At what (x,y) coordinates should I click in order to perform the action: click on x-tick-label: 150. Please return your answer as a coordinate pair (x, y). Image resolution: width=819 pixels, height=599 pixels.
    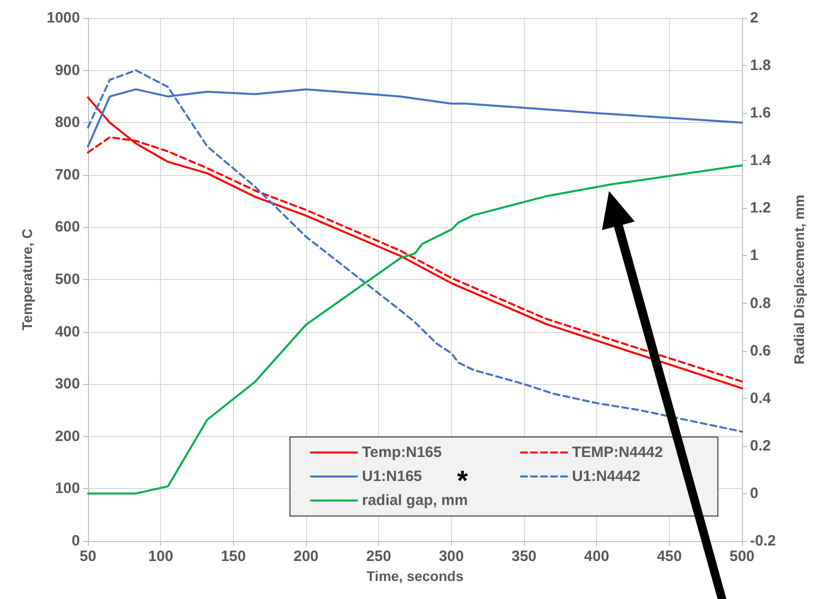
    Looking at the image, I should click on (233, 556).